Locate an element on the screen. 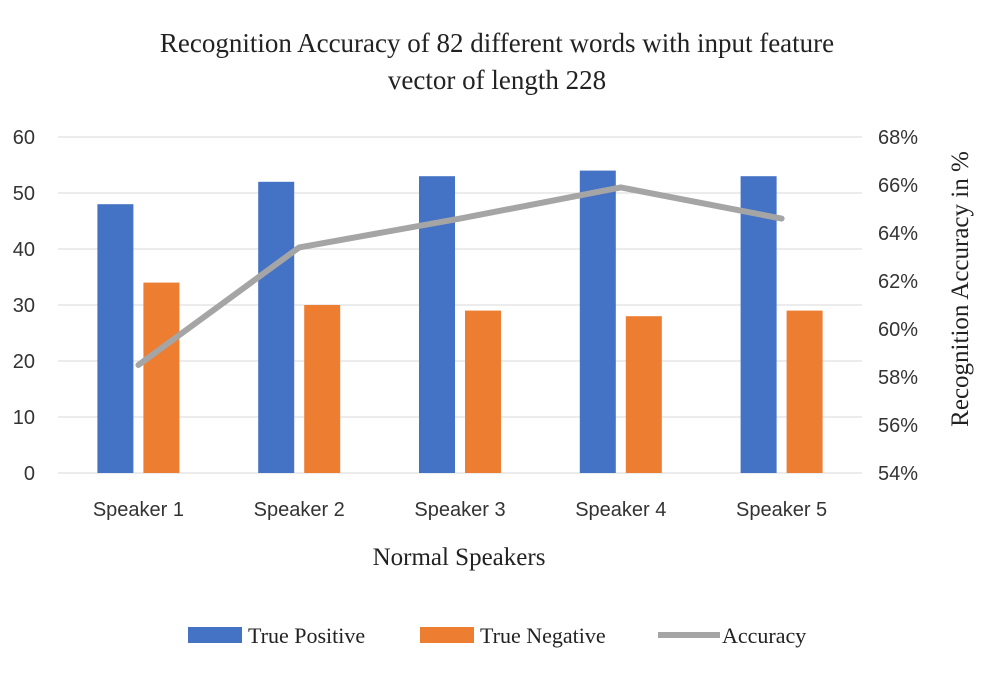 The width and height of the screenshot is (989, 680). x-tick-label: Speaker 3 is located at coordinates (459, 510).